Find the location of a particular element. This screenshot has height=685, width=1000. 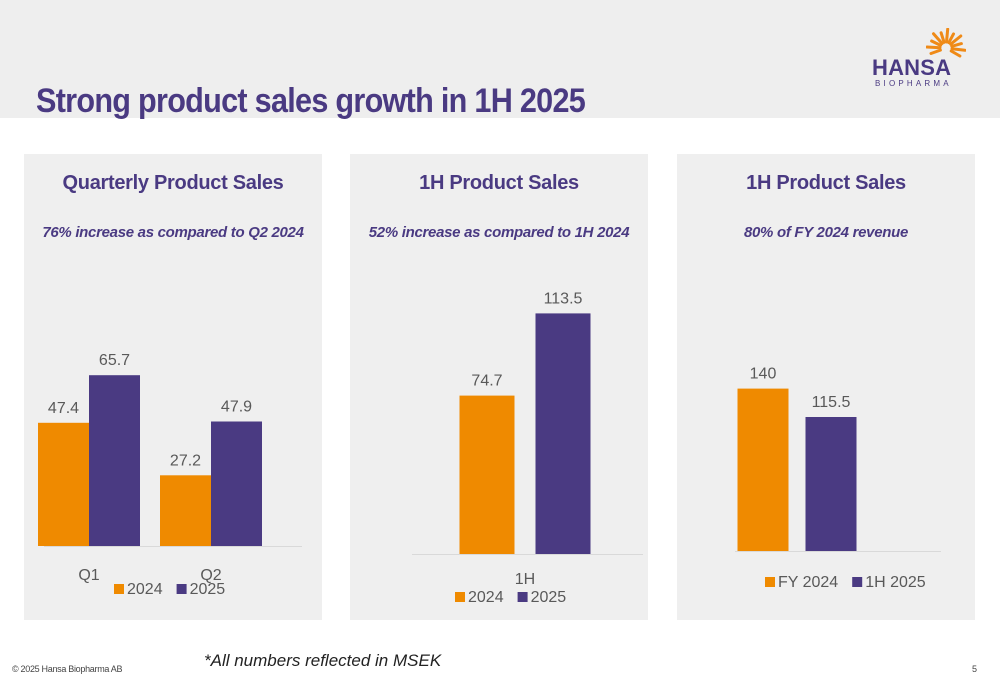

panel-subtitle: 52% increase as compared to 1H 2024 is located at coordinates (499, 232).